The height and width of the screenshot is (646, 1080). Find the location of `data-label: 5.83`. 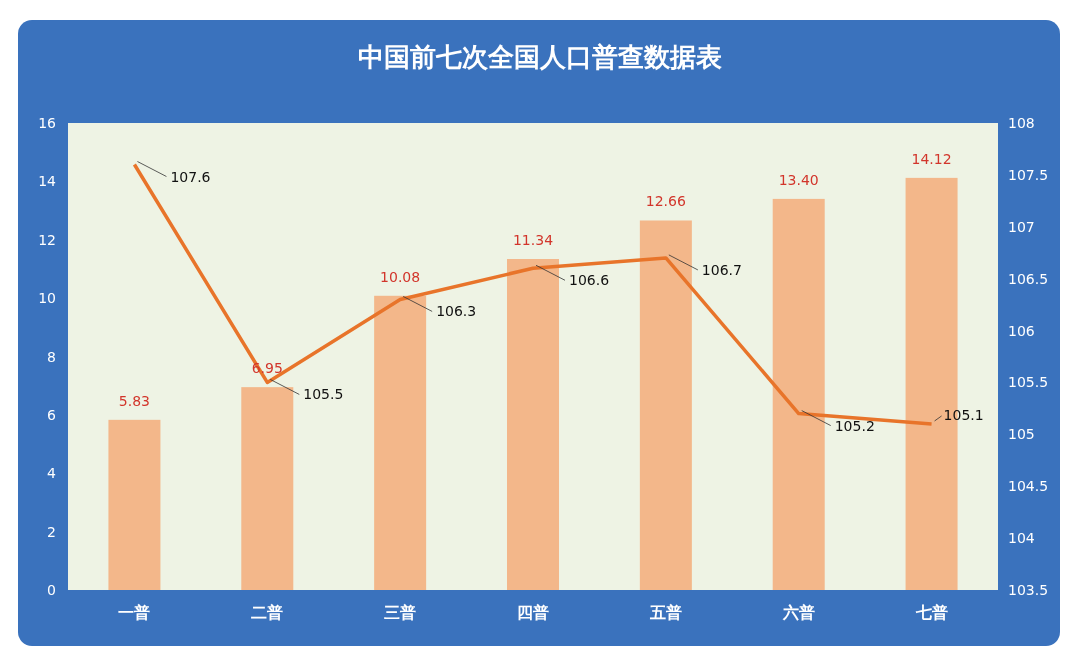

data-label: 5.83 is located at coordinates (134, 400).